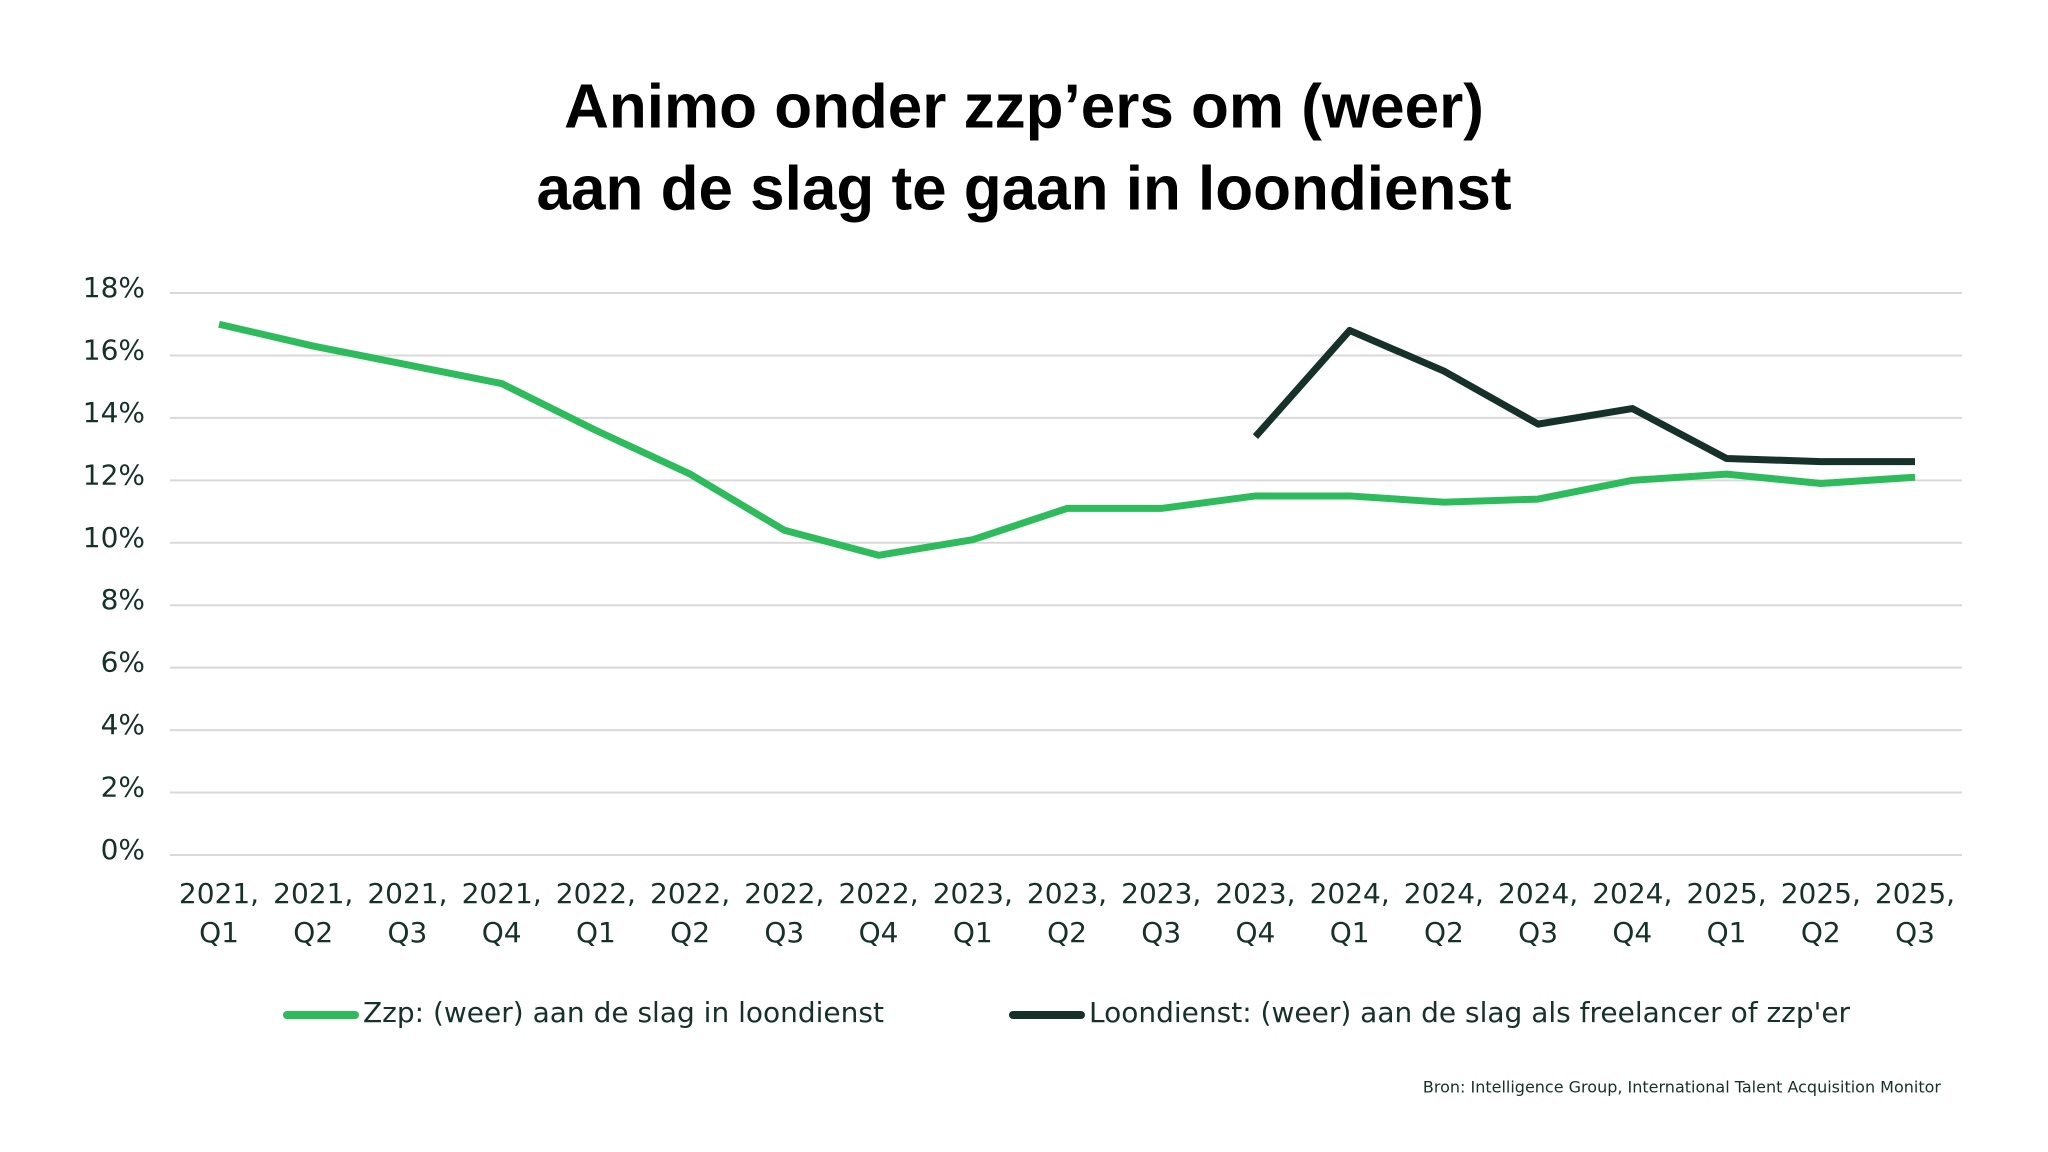 The height and width of the screenshot is (1152, 2048). I want to click on y-tick-label: 6%, so click(123, 662).